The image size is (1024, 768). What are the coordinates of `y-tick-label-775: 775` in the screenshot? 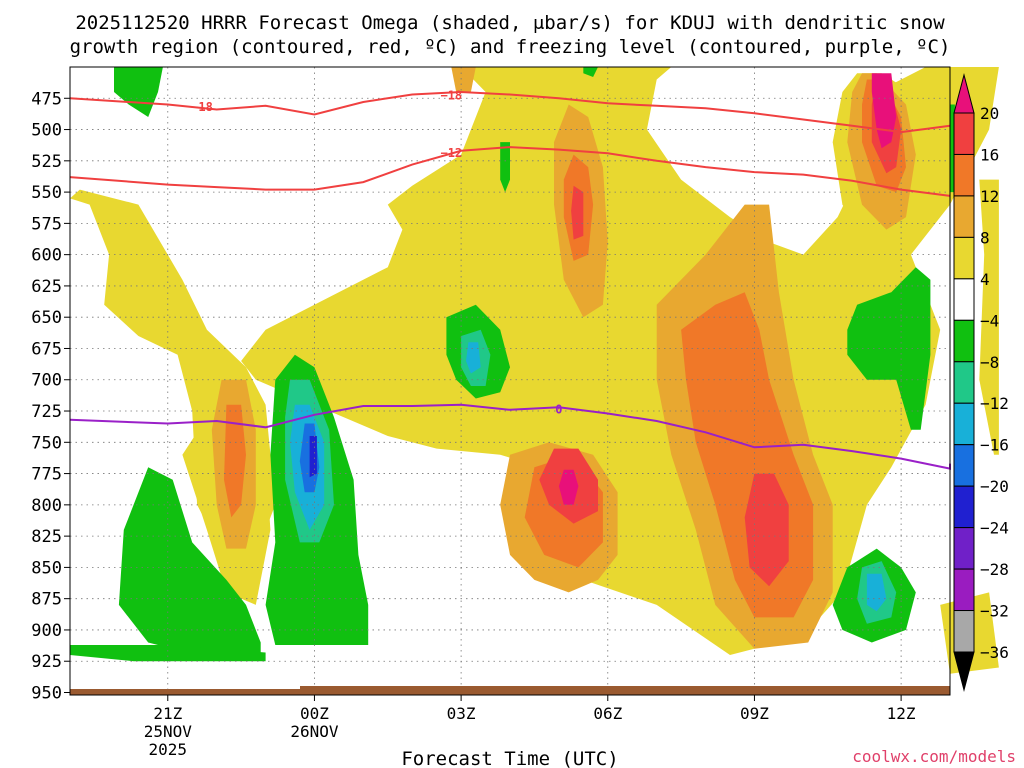 It's located at (46, 475).